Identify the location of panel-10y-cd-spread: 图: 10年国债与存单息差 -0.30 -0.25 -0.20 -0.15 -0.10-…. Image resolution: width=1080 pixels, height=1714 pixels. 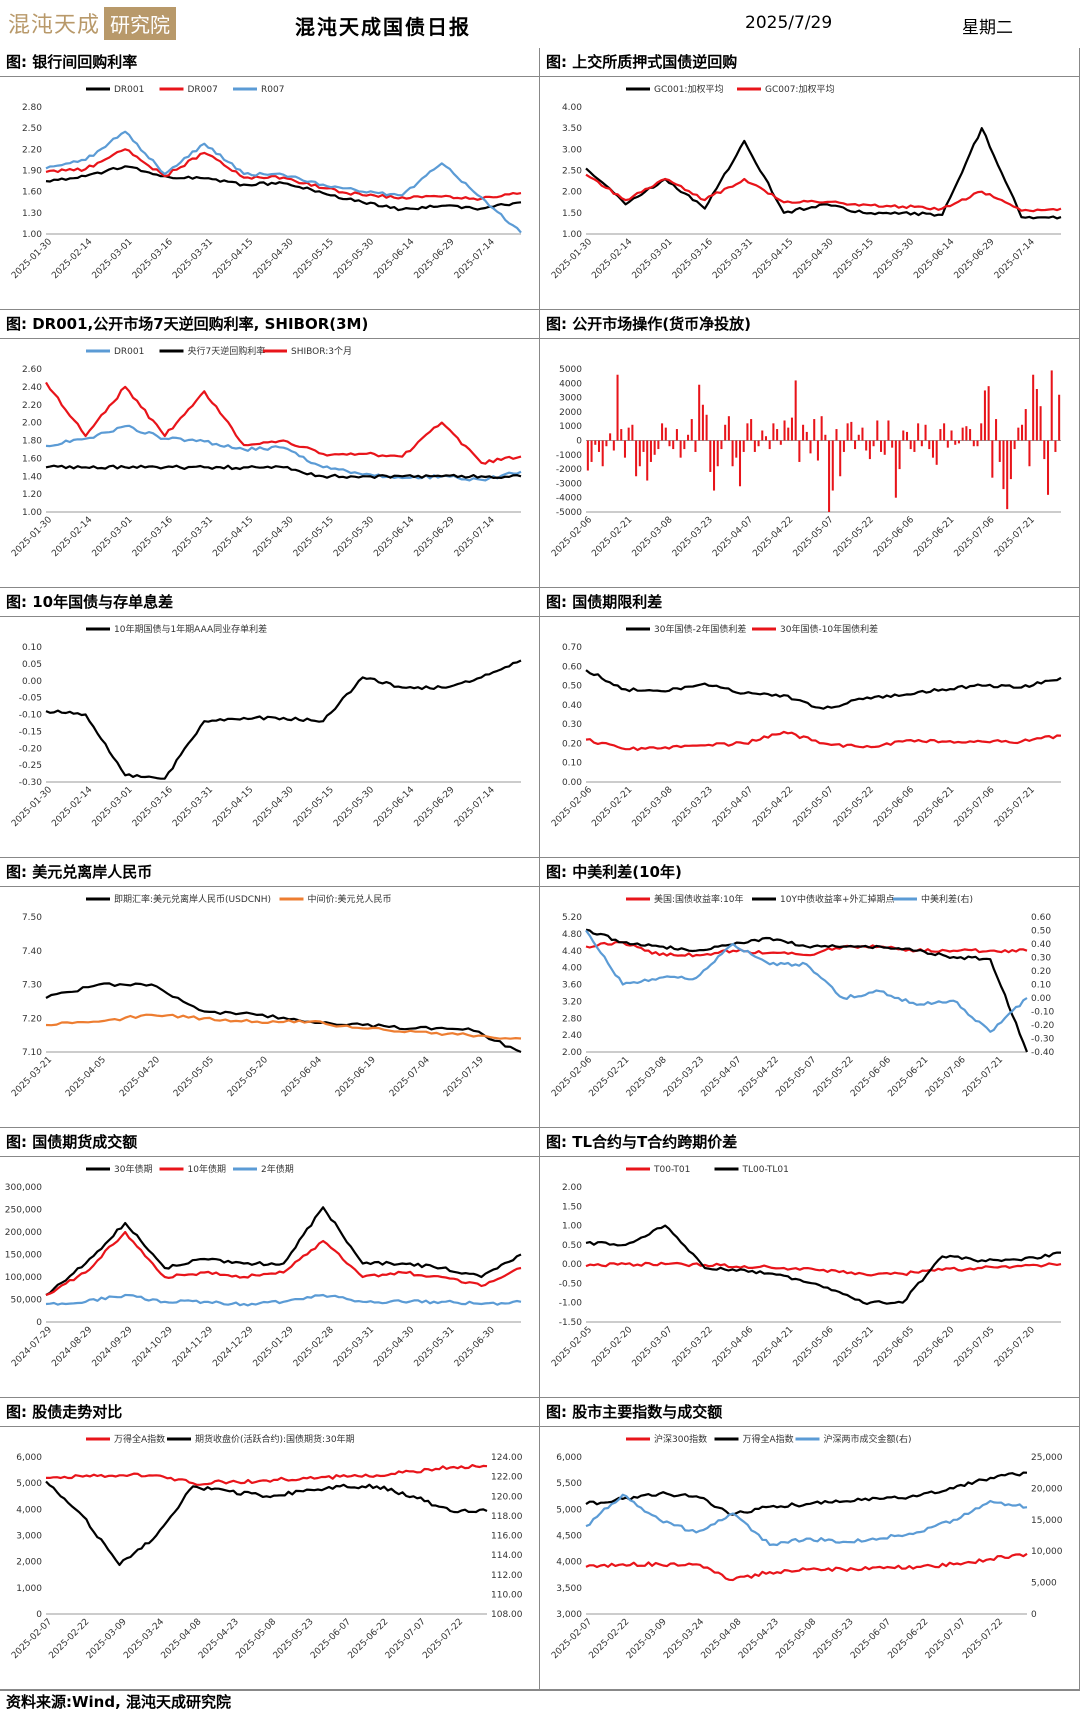
(270, 723).